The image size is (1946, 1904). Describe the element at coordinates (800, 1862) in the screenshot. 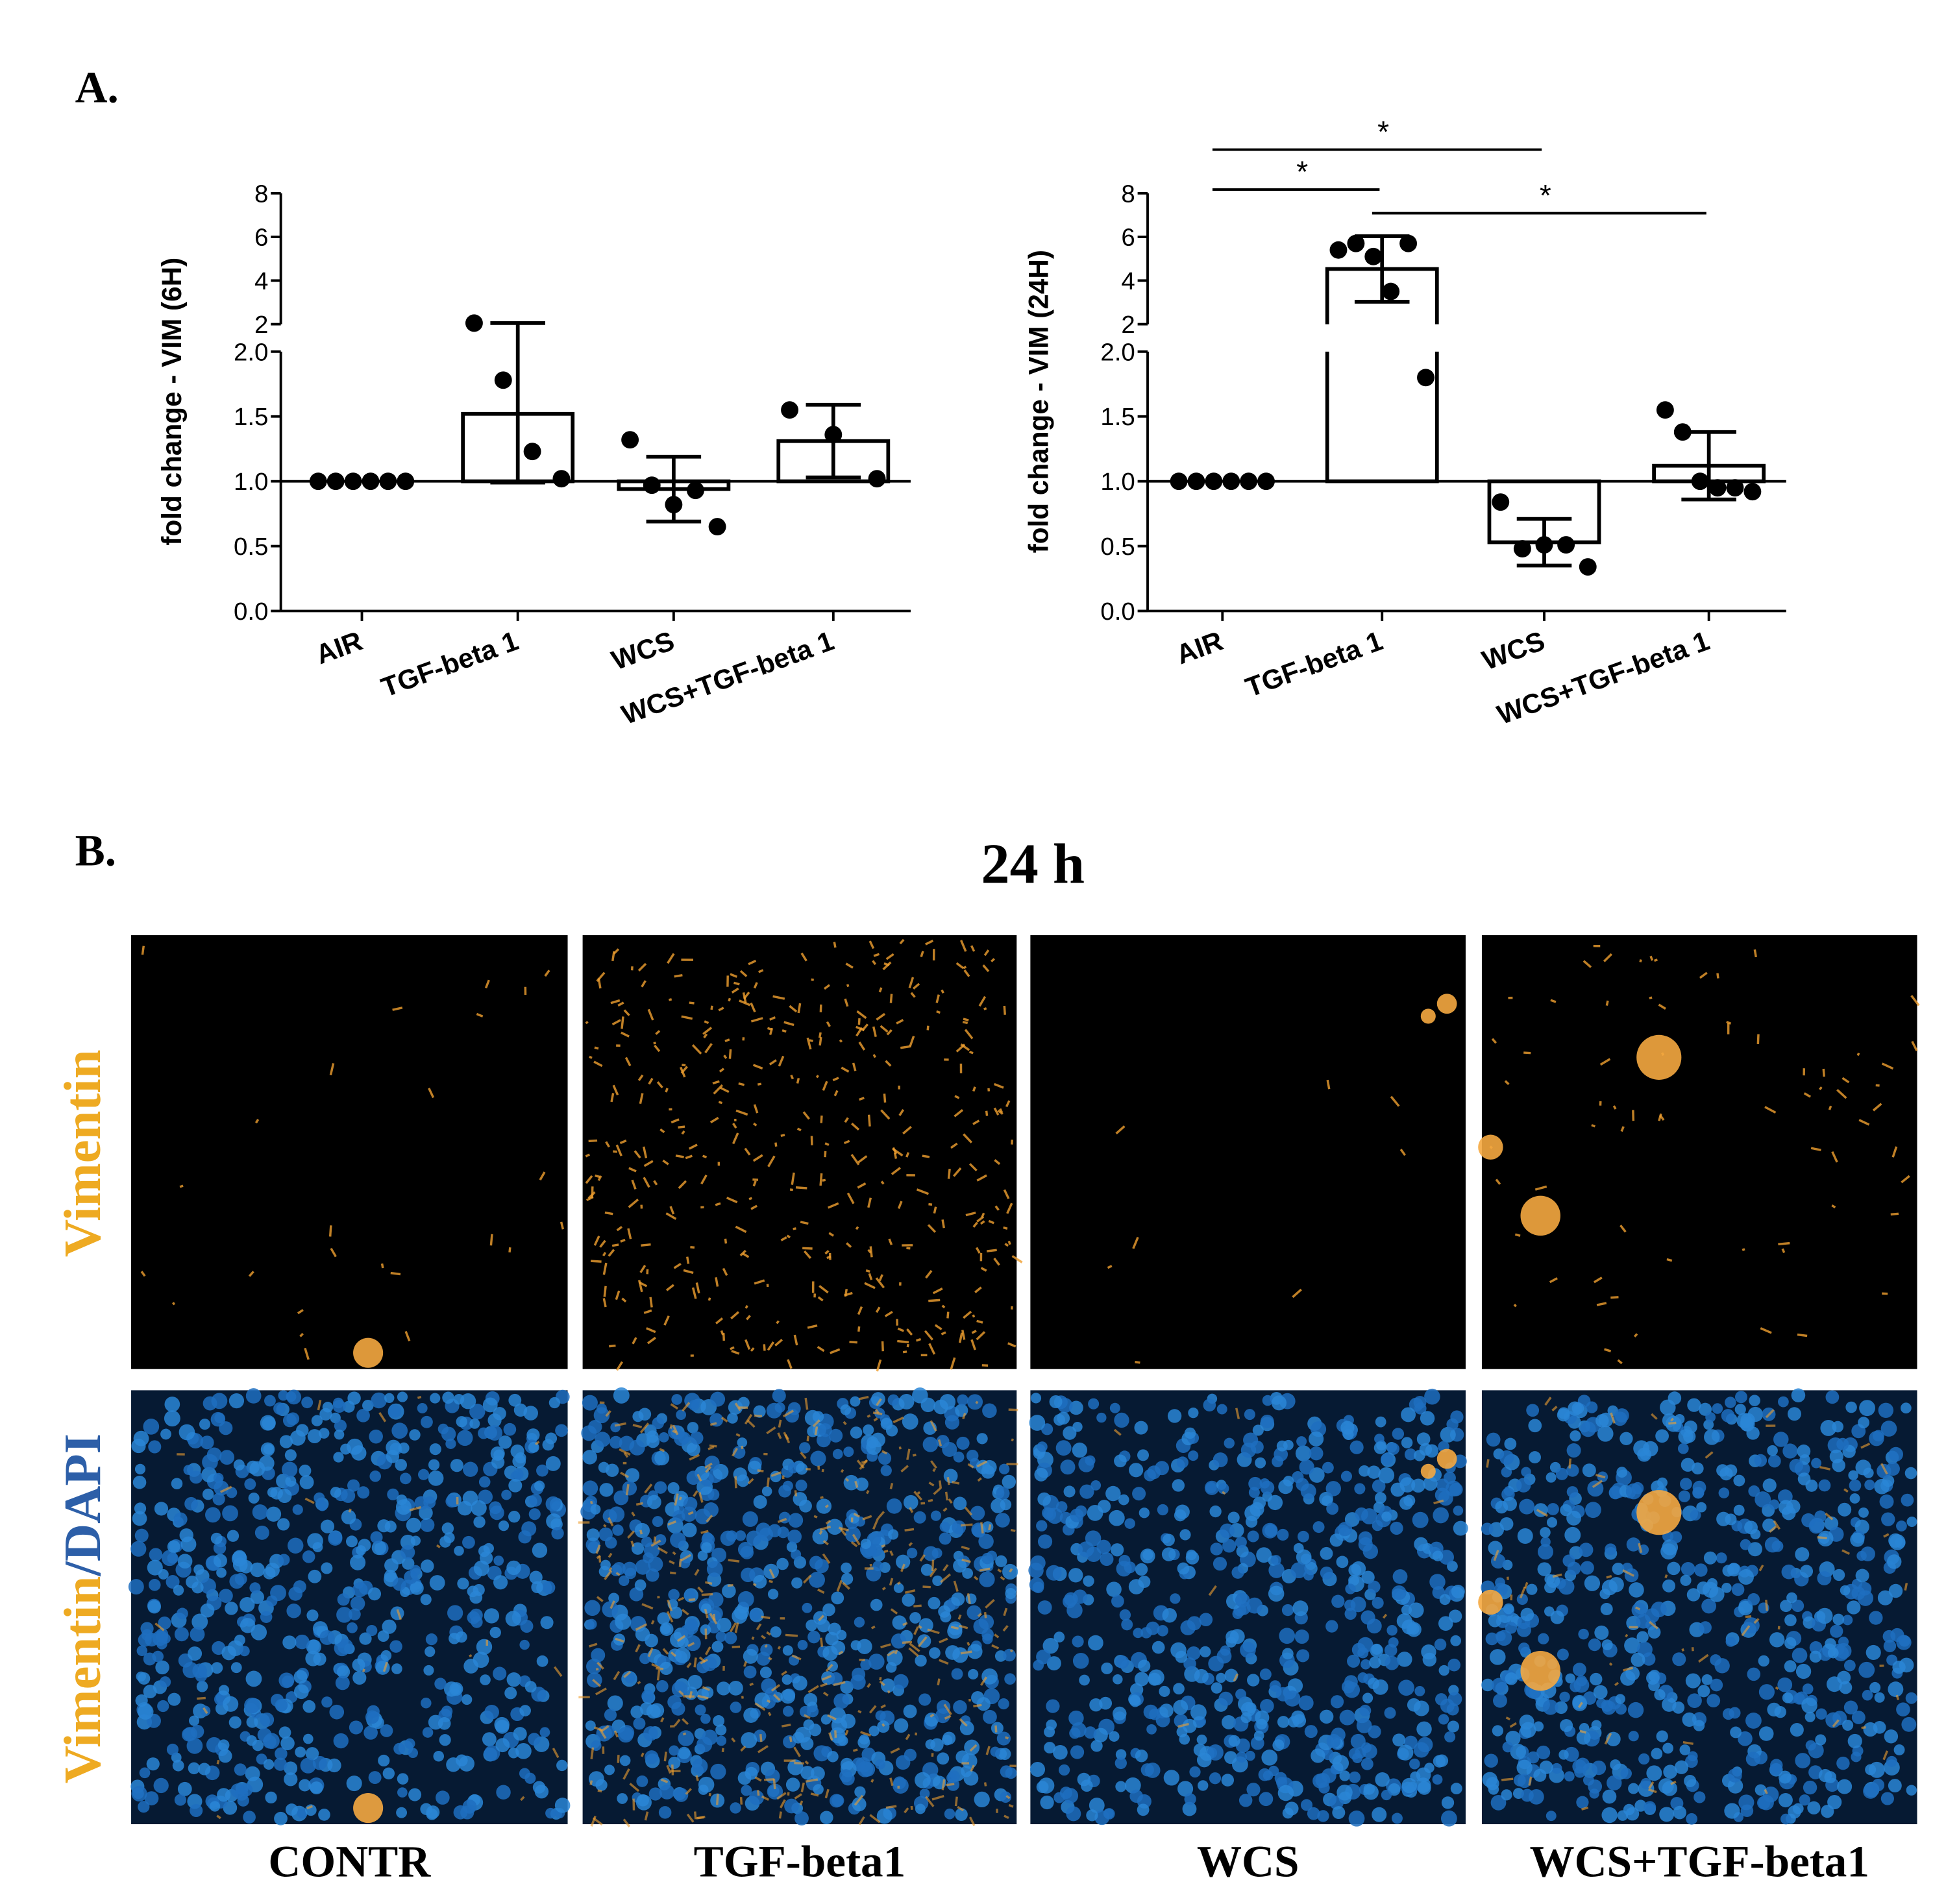

I see `column-label: TGF-beta1` at that location.